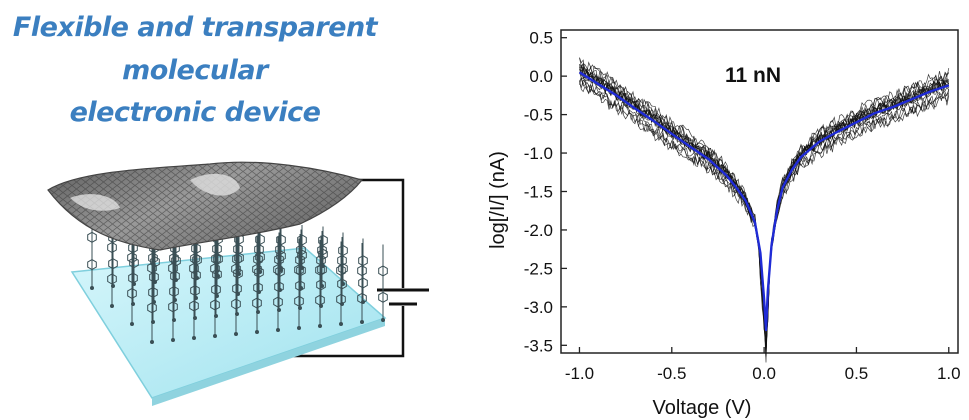  I want to click on x-tick-label: 0.5, so click(857, 373).